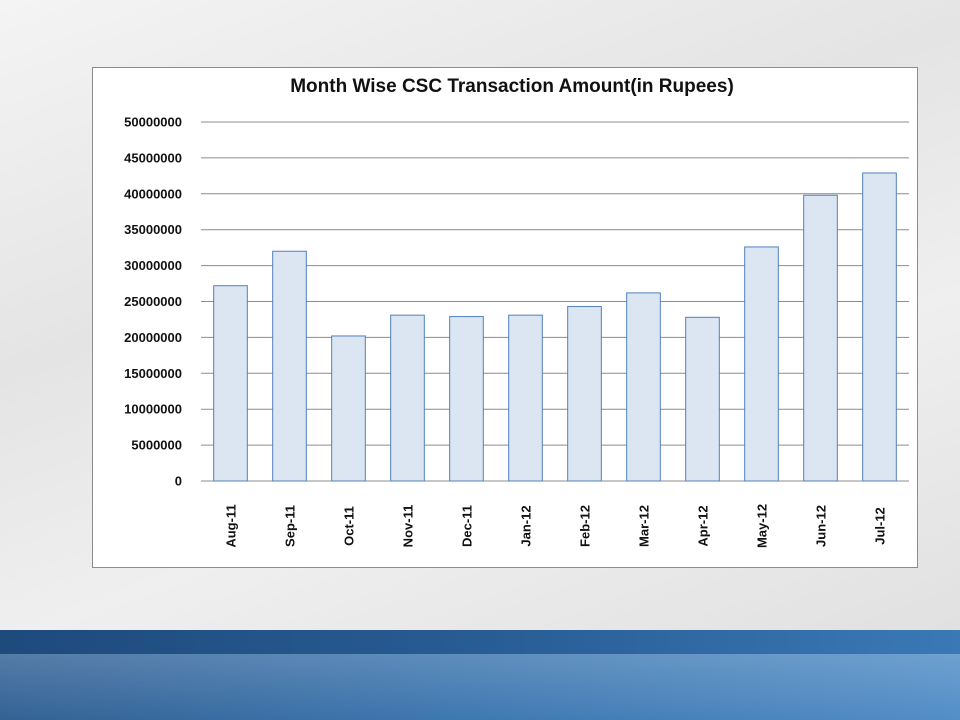 The image size is (960, 720). I want to click on footer-sheen, so click(480, 687).